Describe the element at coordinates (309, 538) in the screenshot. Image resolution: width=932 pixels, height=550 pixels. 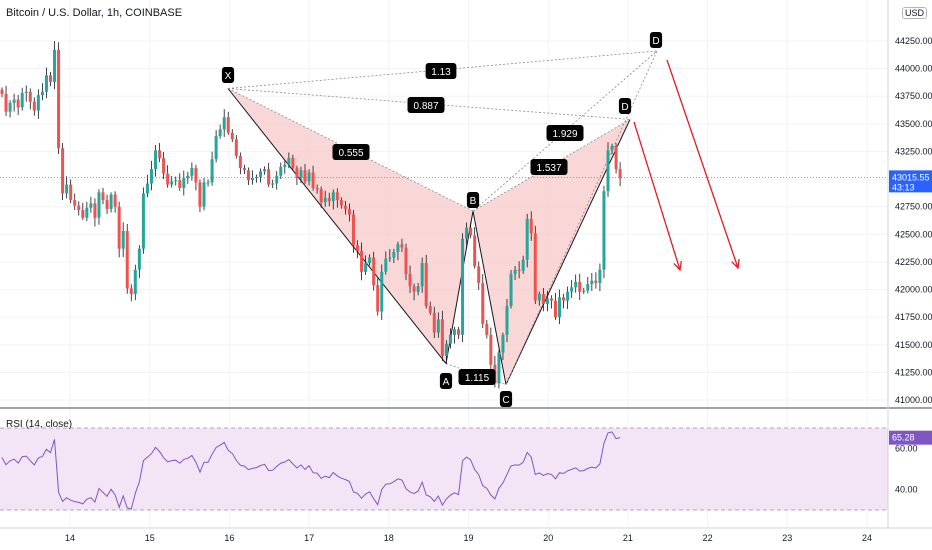
I see `time-tick-label: 17` at that location.